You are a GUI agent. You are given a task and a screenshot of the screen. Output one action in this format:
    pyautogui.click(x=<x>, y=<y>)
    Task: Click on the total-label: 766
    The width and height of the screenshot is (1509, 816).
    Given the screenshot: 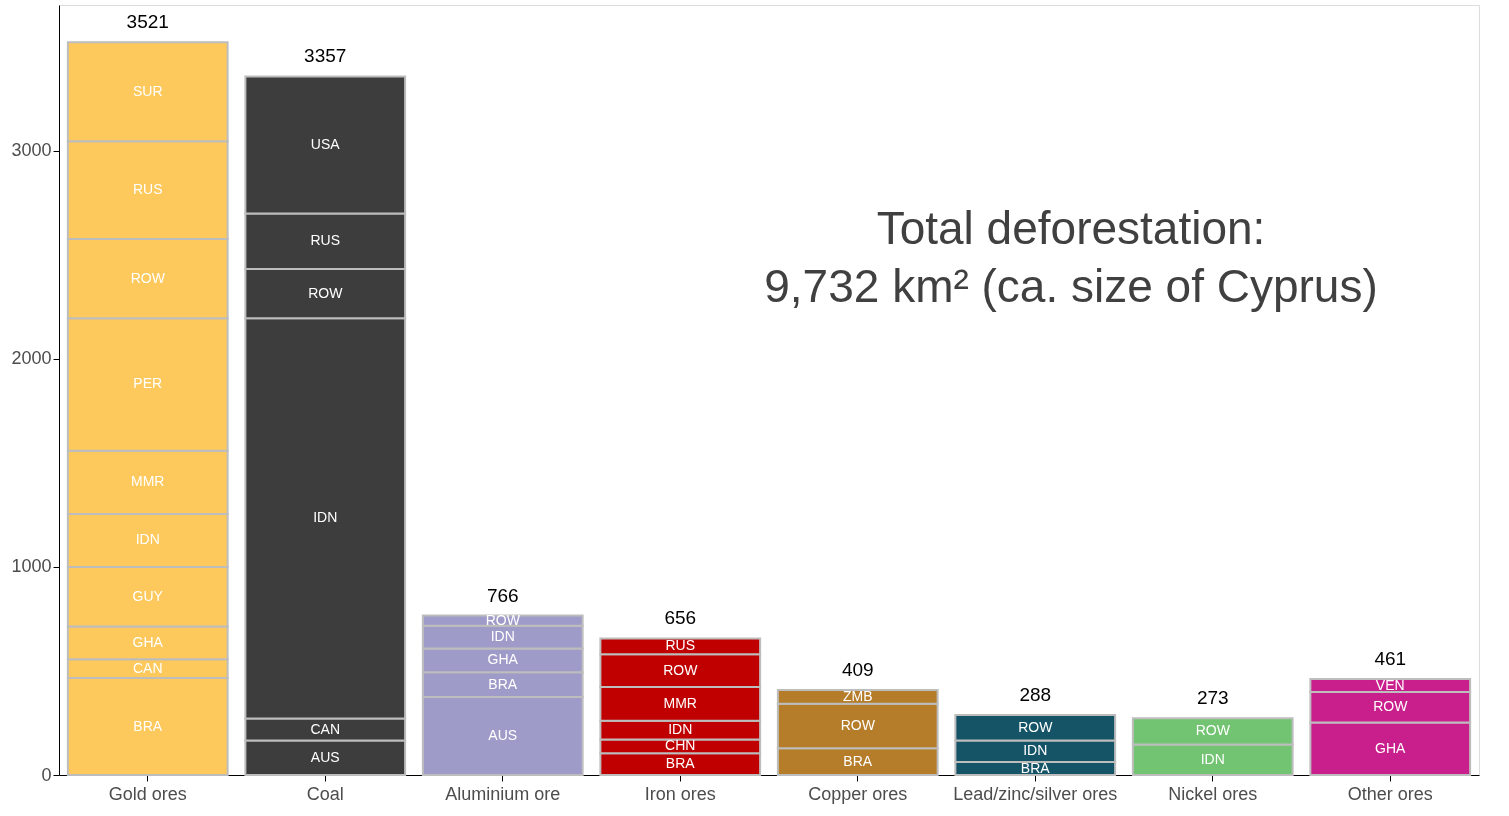 What is the action you would take?
    pyautogui.click(x=502, y=595)
    